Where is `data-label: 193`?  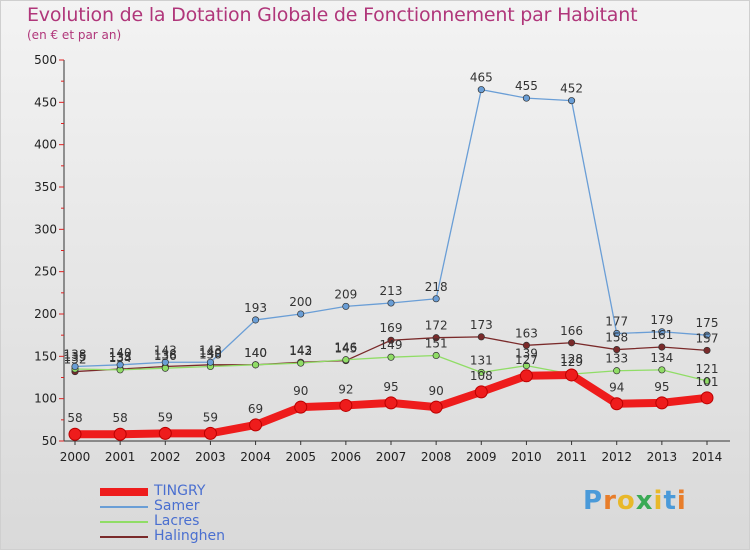
data-label: 193 is located at coordinates (255, 308).